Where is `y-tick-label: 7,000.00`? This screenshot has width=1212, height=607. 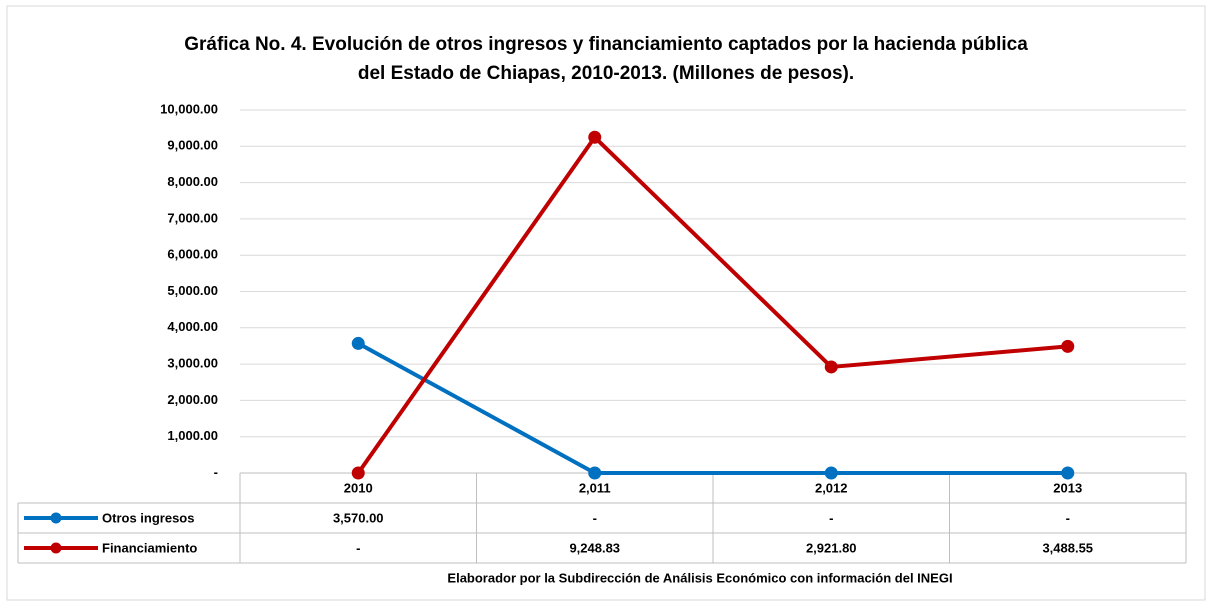 y-tick-label: 7,000.00 is located at coordinates (192, 217).